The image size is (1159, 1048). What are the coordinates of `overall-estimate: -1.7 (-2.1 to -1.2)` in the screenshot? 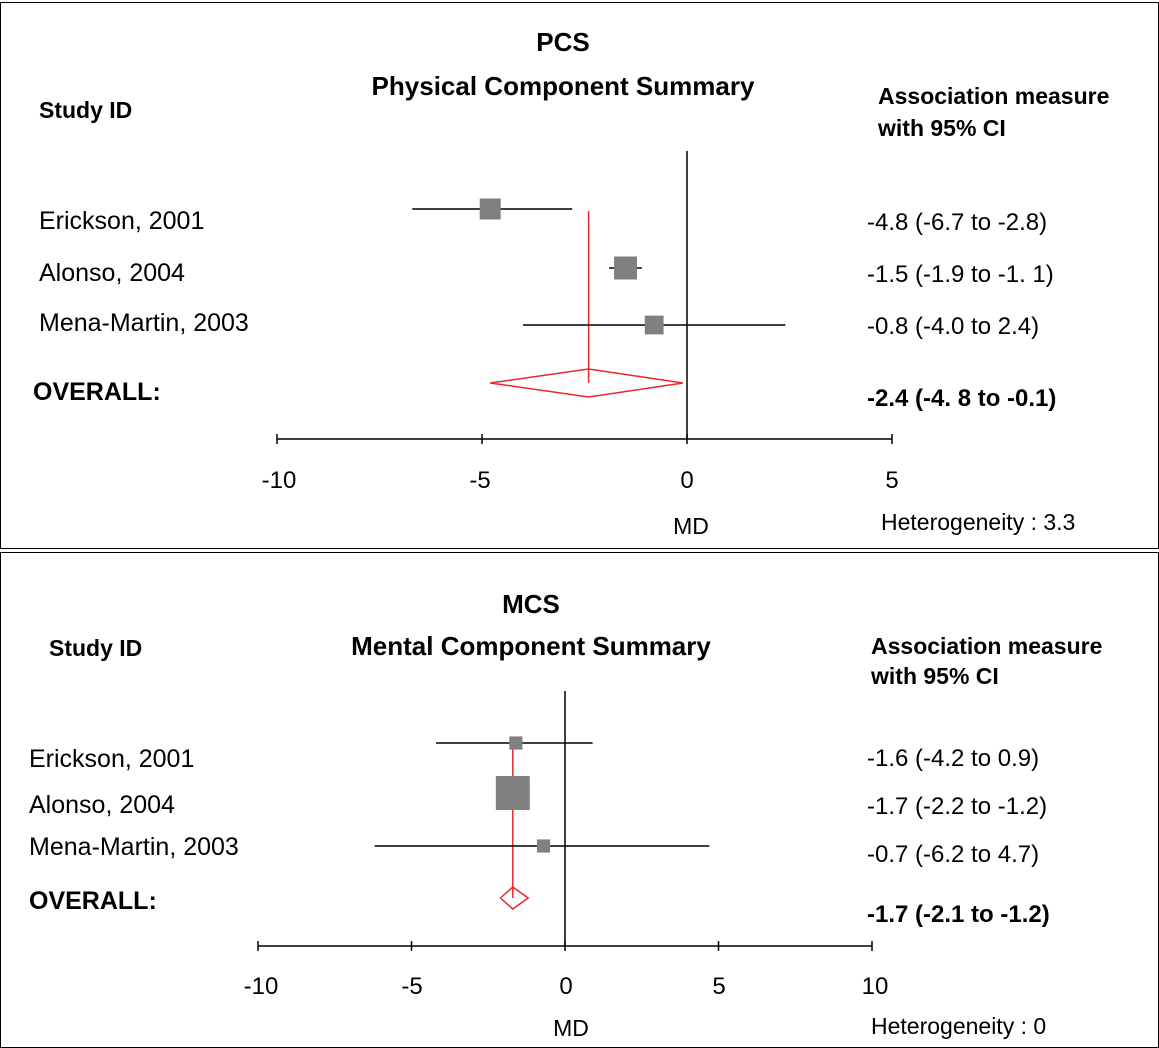 It's located at (958, 914).